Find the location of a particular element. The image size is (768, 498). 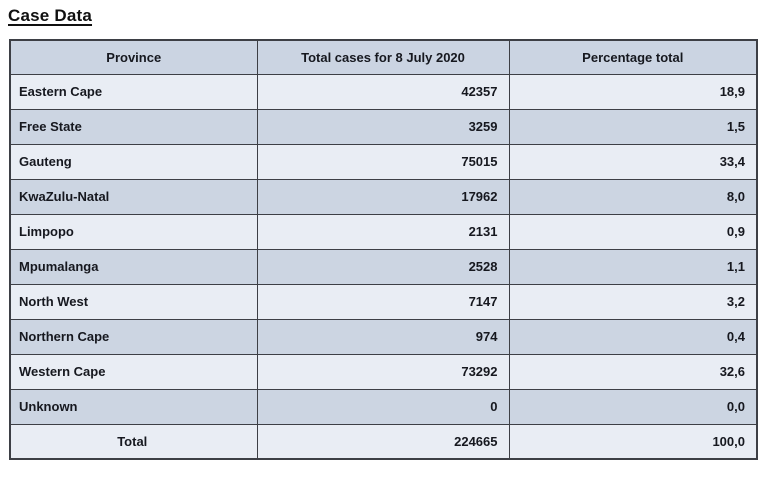

cases-cell: 73292 is located at coordinates (383, 371).